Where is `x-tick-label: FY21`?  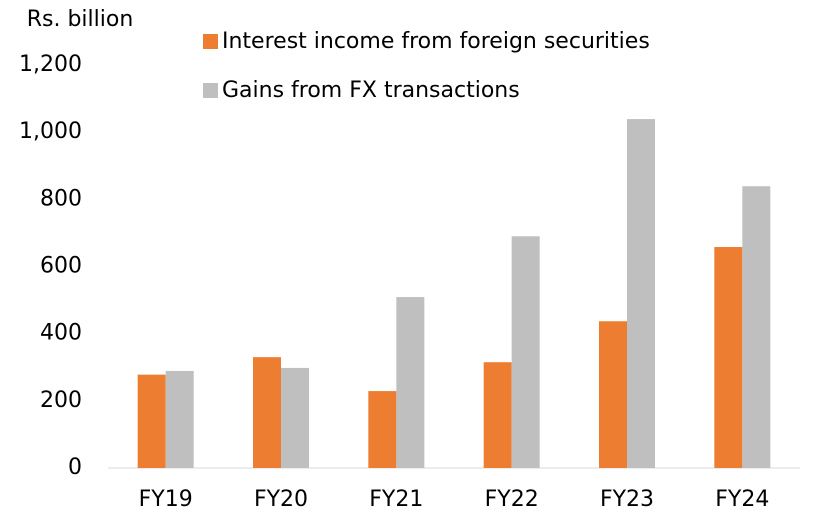
x-tick-label: FY21 is located at coordinates (396, 499).